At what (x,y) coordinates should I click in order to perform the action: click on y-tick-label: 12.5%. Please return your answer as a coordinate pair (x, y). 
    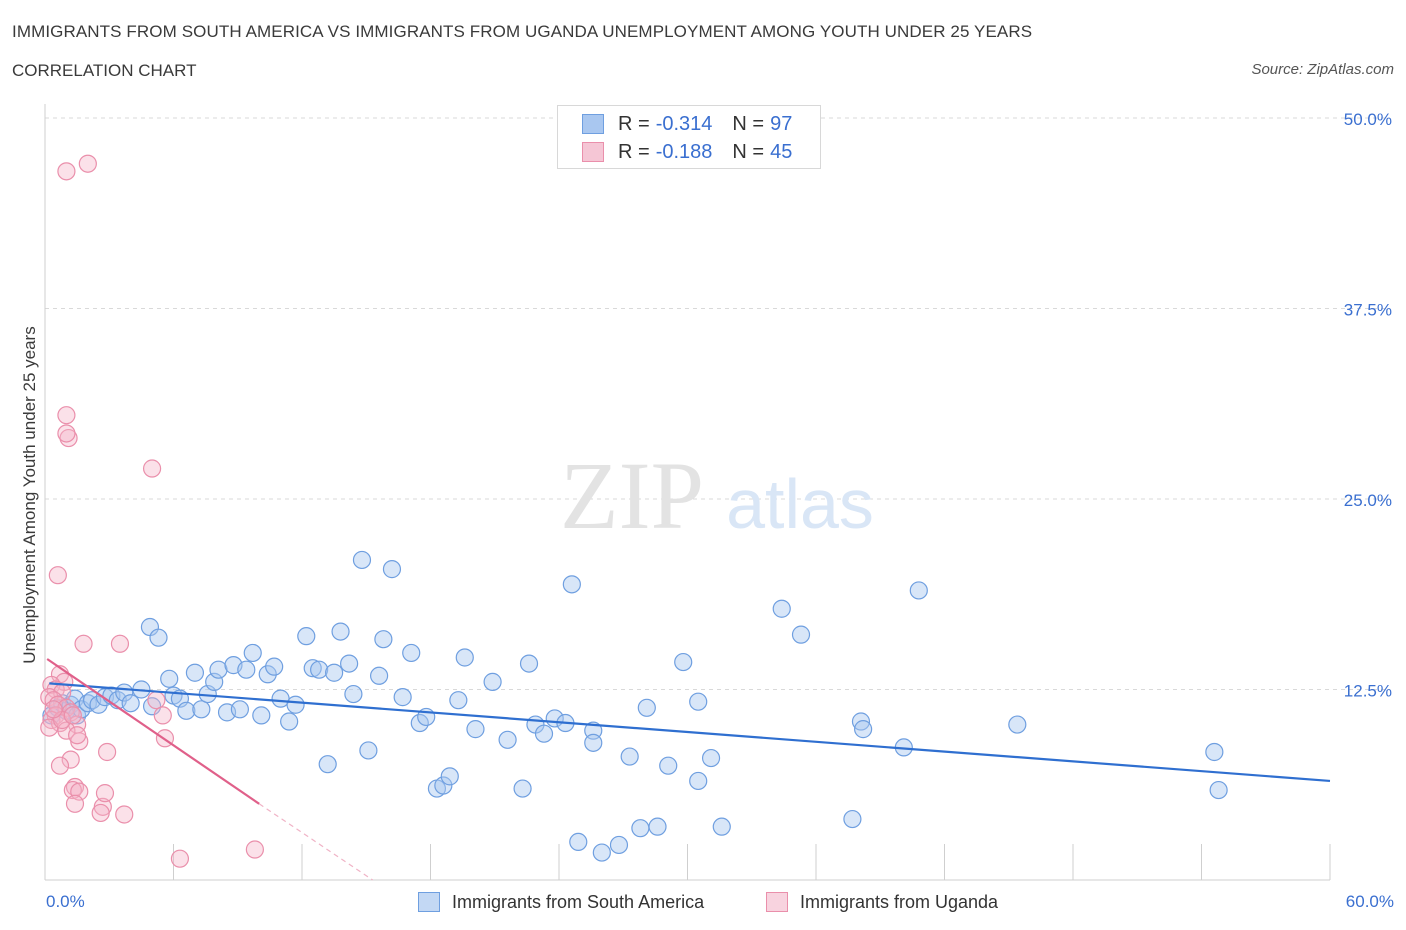
    Looking at the image, I should click on (1368, 691).